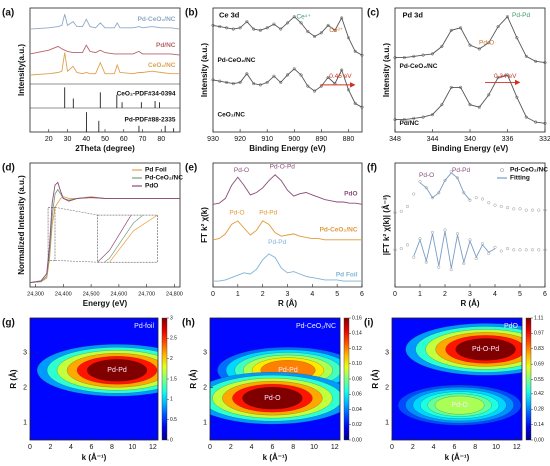 The width and height of the screenshot is (550, 466). What do you see at coordinates (539, 440) in the screenshot?
I see `colorbar-label: 0.00` at bounding box center [539, 440].